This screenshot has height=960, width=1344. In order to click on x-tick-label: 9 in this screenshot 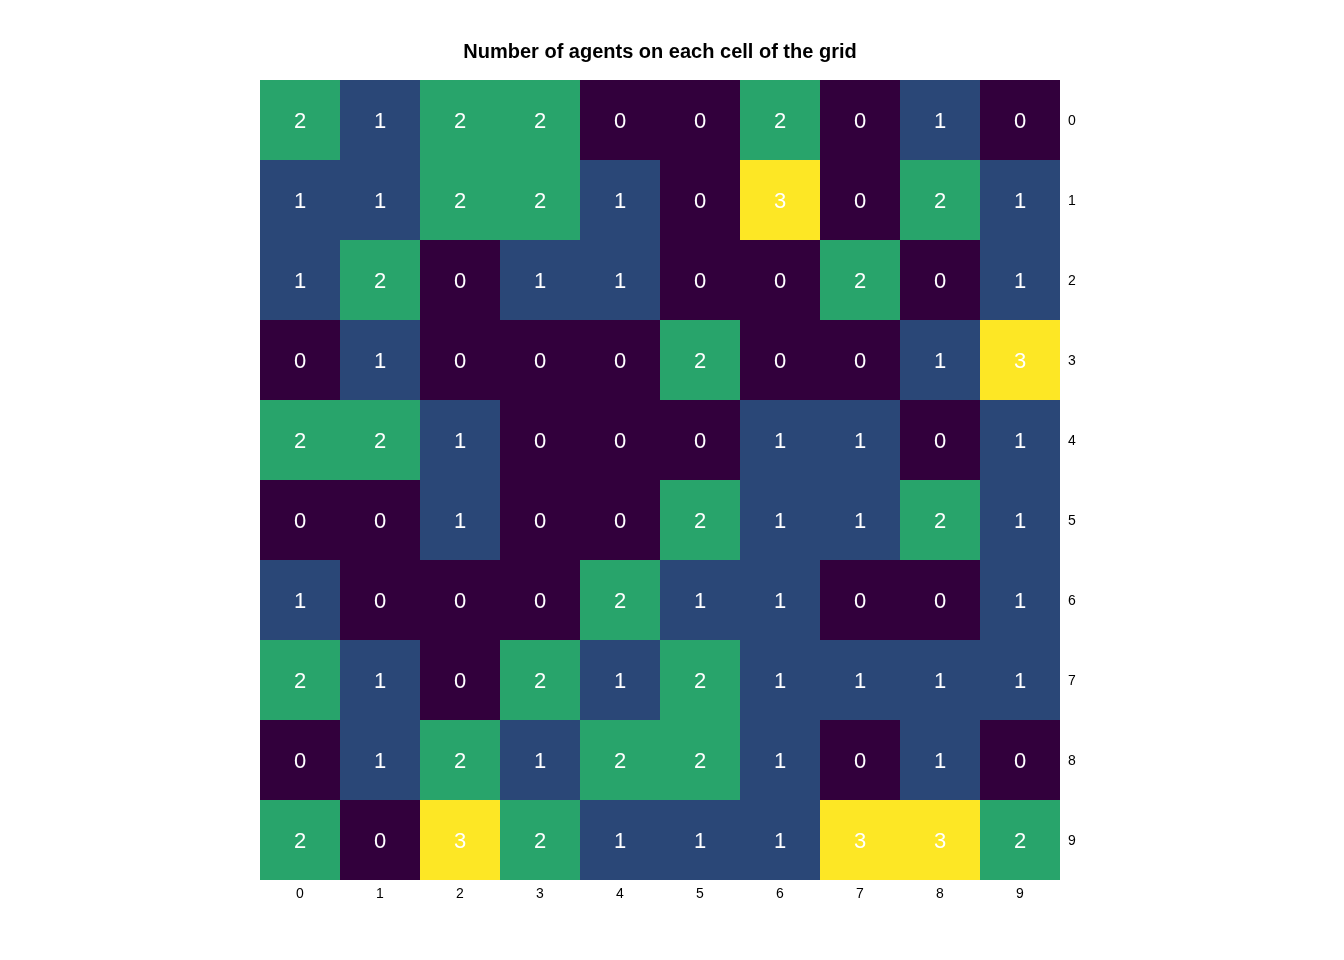, I will do `click(1020, 892)`.